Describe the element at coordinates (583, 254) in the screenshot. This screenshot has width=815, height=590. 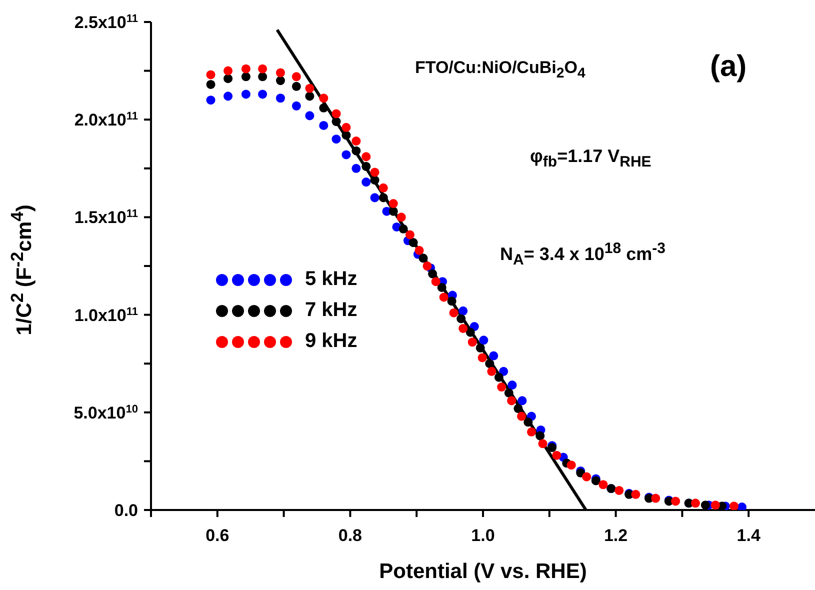
I see `annotation: N$_{A}$= 3.4 x 10$^{18}$ cm$^{-3}$` at that location.